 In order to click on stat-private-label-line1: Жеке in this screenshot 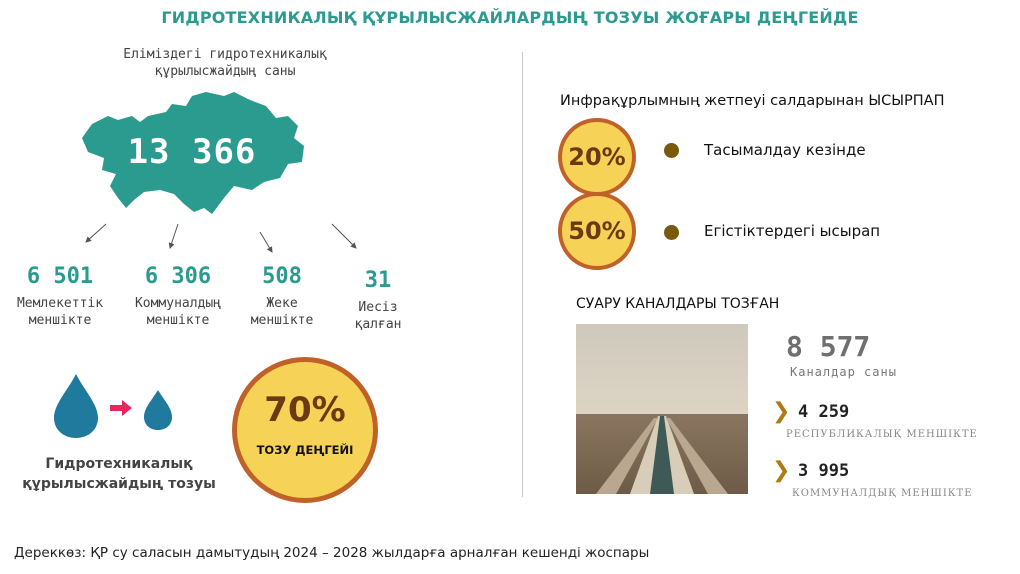, I will do `click(282, 303)`.